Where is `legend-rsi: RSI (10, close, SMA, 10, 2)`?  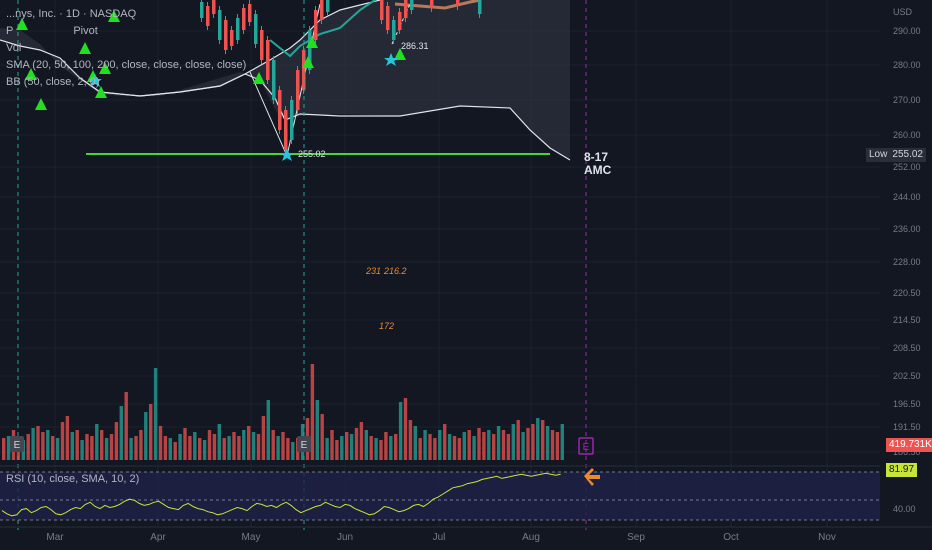
legend-rsi: RSI (10, close, SMA, 10, 2) is located at coordinates (73, 479).